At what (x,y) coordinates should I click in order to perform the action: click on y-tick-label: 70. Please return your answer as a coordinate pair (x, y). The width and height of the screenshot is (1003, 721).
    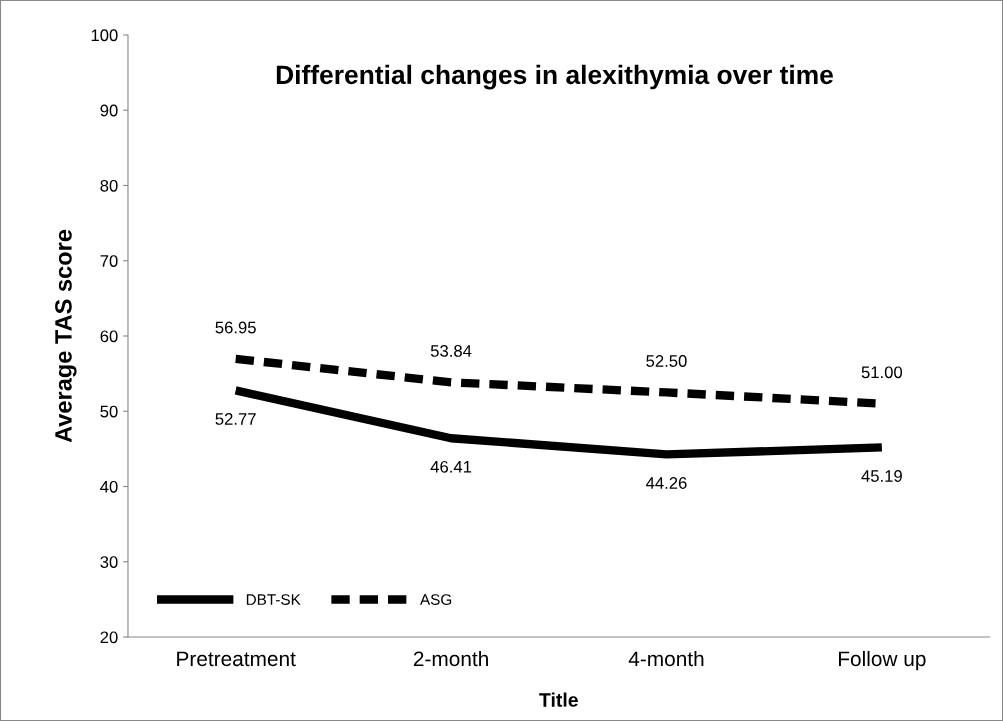
    Looking at the image, I should click on (109, 261).